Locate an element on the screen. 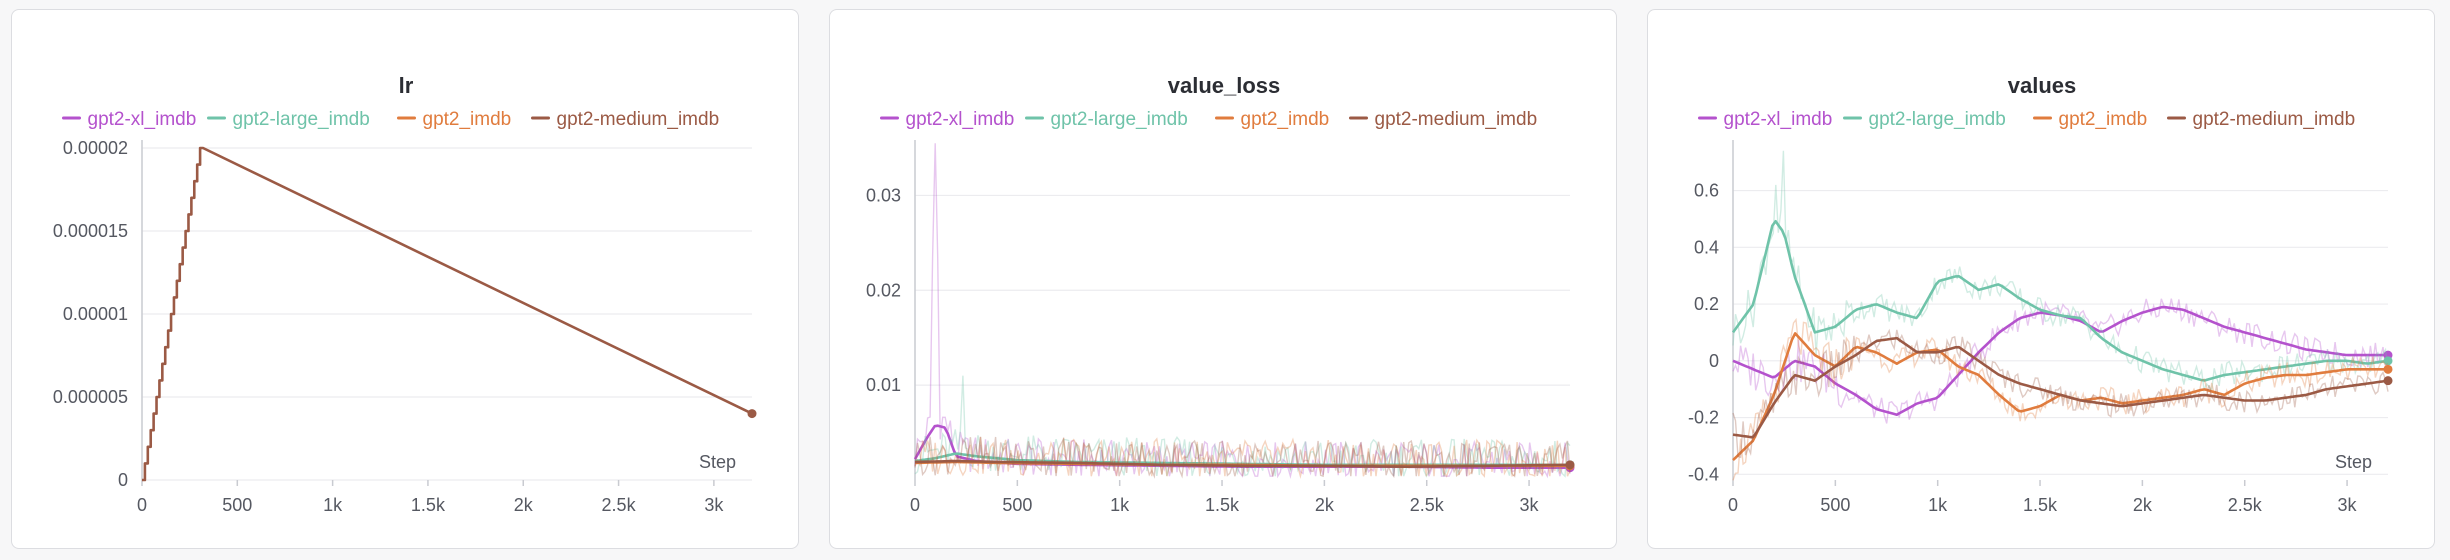  y-tick-label: 0.00002 is located at coordinates (95, 148).